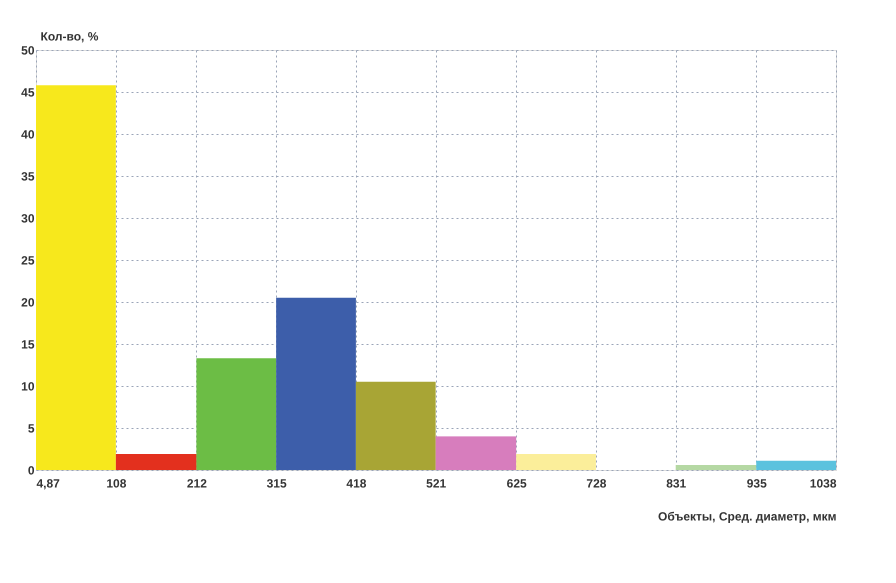 The height and width of the screenshot is (583, 896). What do you see at coordinates (116, 483) in the screenshot?
I see `x-tick-label: 108` at bounding box center [116, 483].